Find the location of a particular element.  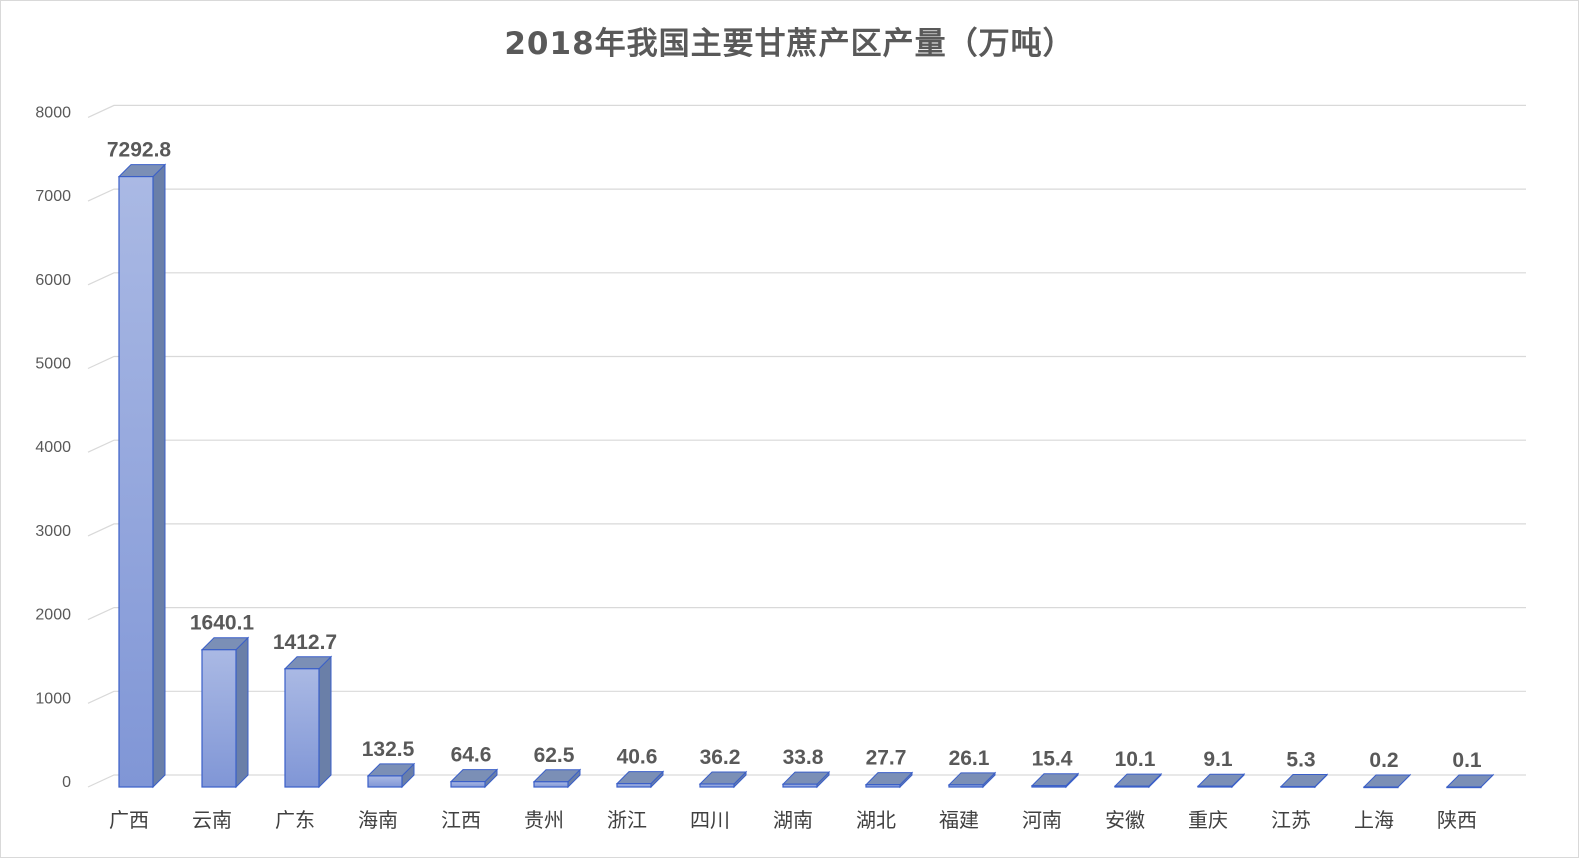

x-tick-label: 江西 is located at coordinates (461, 820).